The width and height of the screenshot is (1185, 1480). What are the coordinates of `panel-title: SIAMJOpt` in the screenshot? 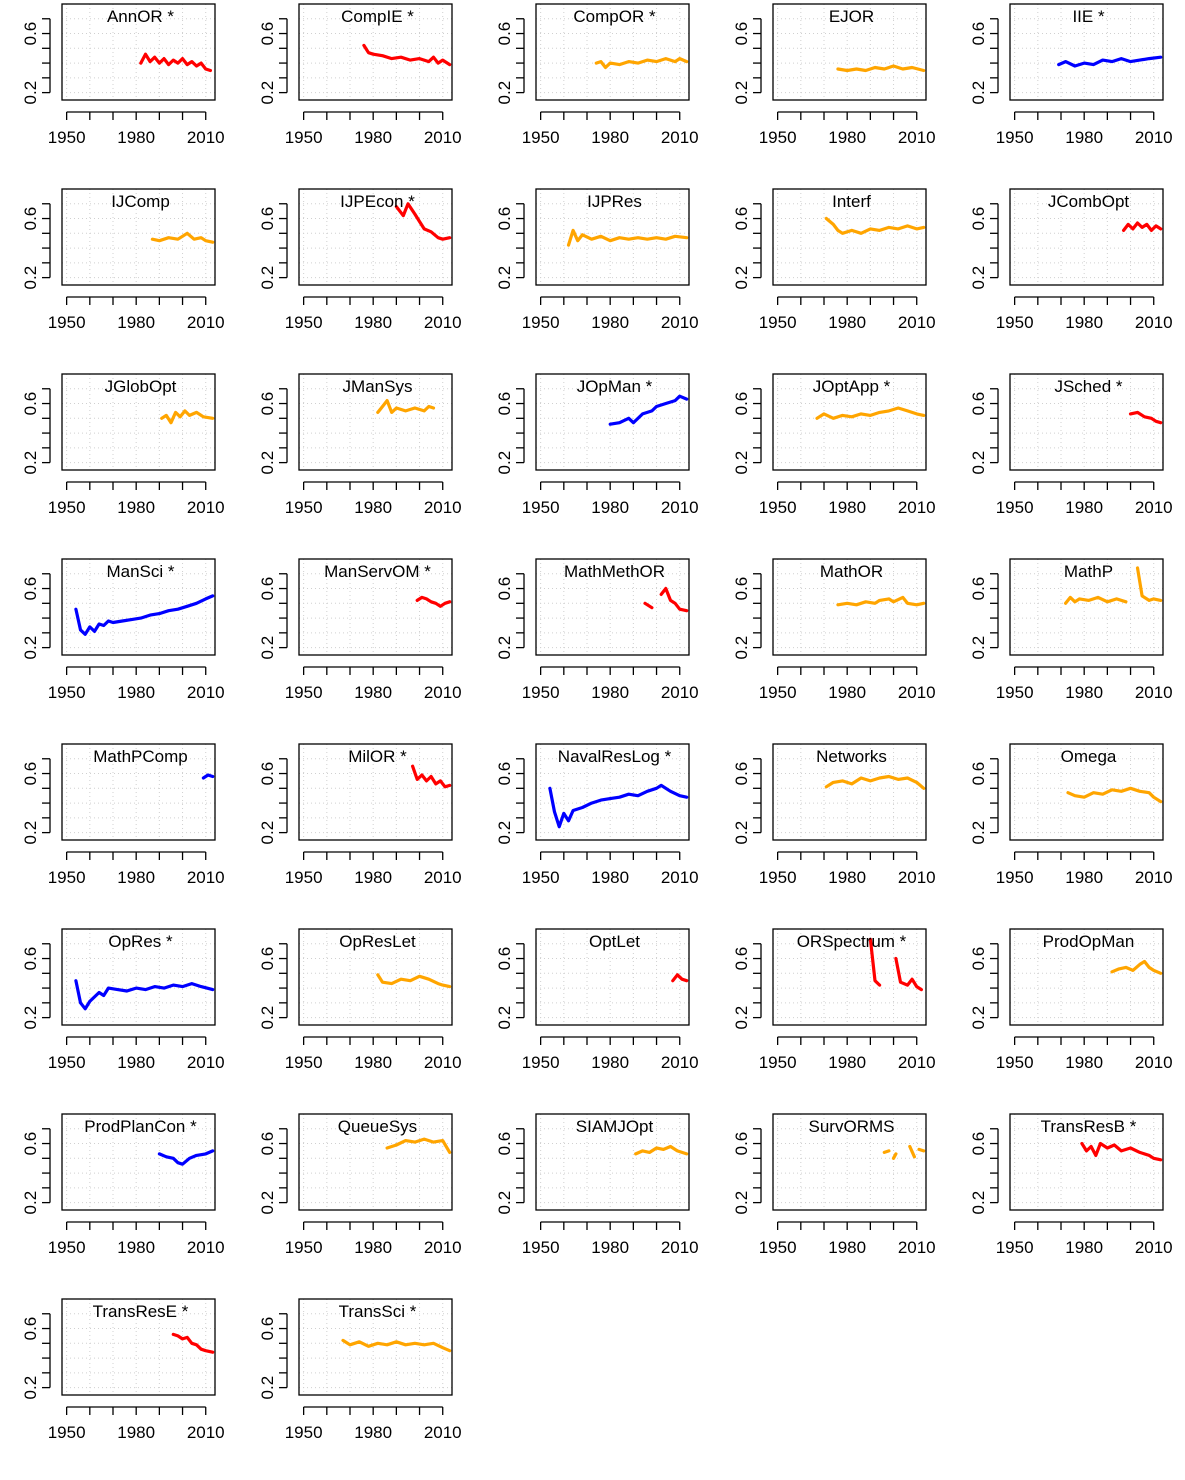 It's located at (615, 1126).